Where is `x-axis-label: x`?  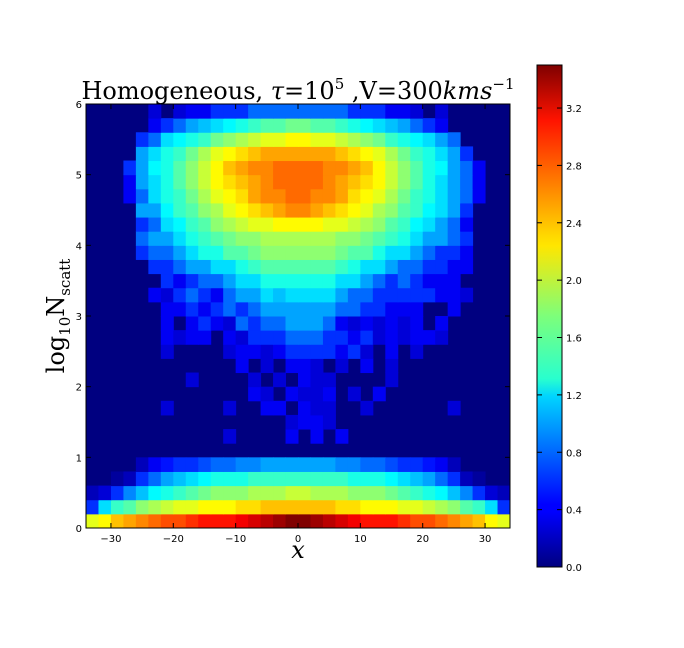 x-axis-label: x is located at coordinates (298, 550).